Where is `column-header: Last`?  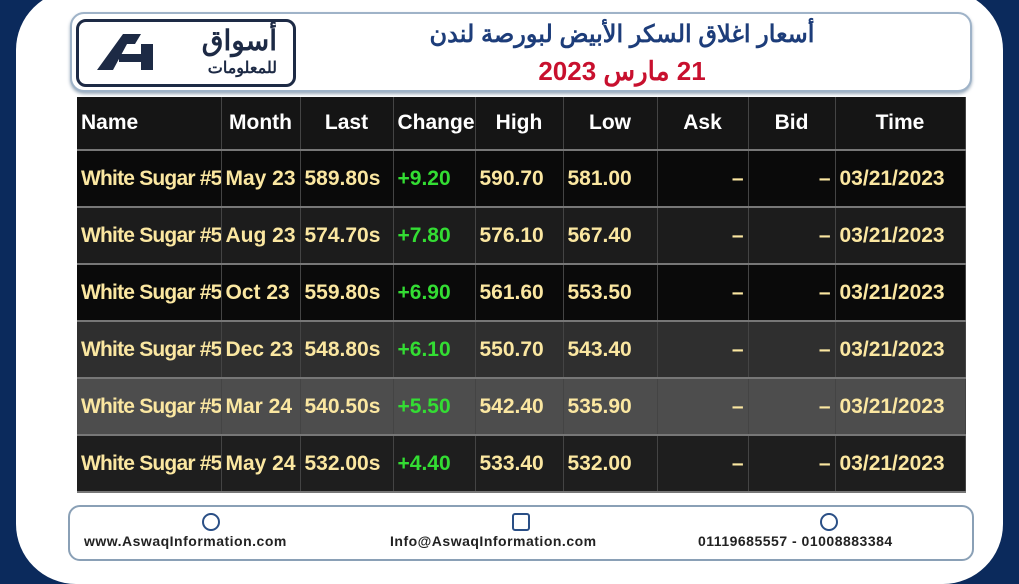
column-header: Last is located at coordinates (347, 124).